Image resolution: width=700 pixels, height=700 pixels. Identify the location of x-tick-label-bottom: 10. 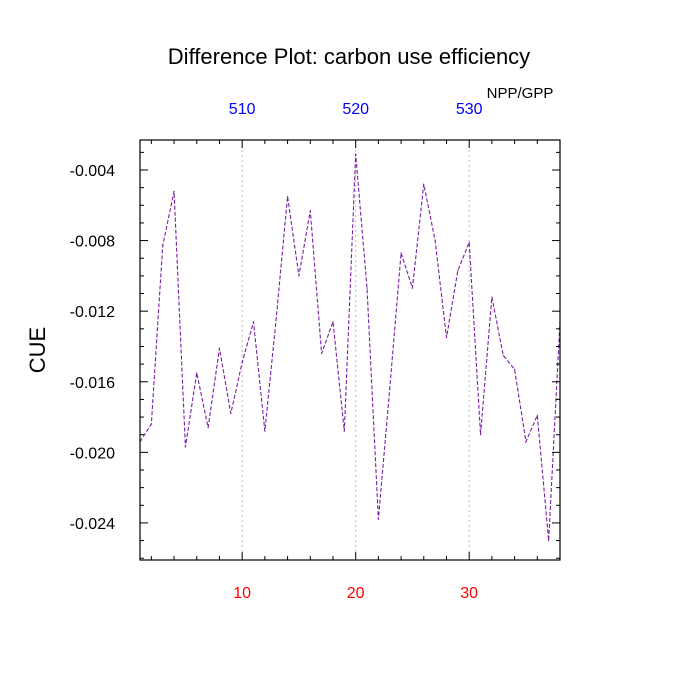
(242, 593).